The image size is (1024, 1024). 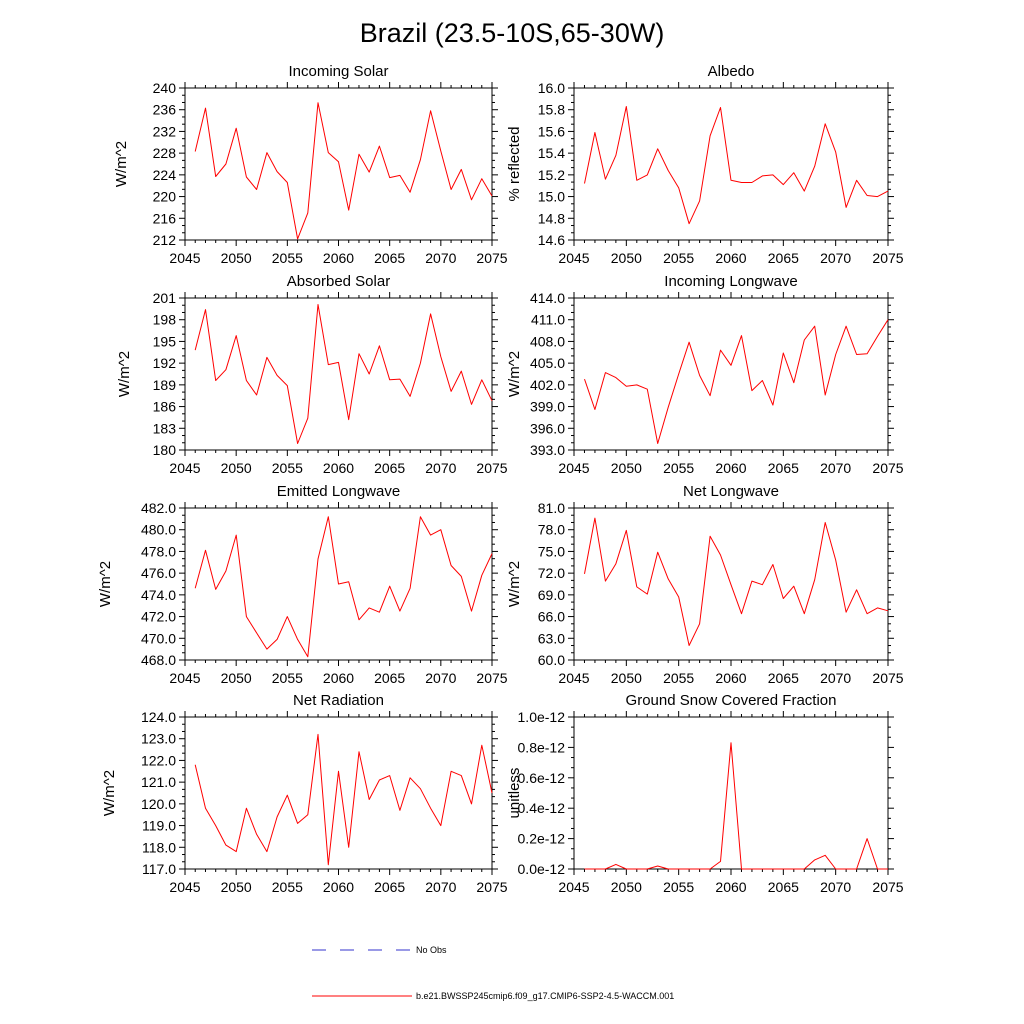 What do you see at coordinates (165, 88) in the screenshot?
I see `y-tick-label: 240` at bounding box center [165, 88].